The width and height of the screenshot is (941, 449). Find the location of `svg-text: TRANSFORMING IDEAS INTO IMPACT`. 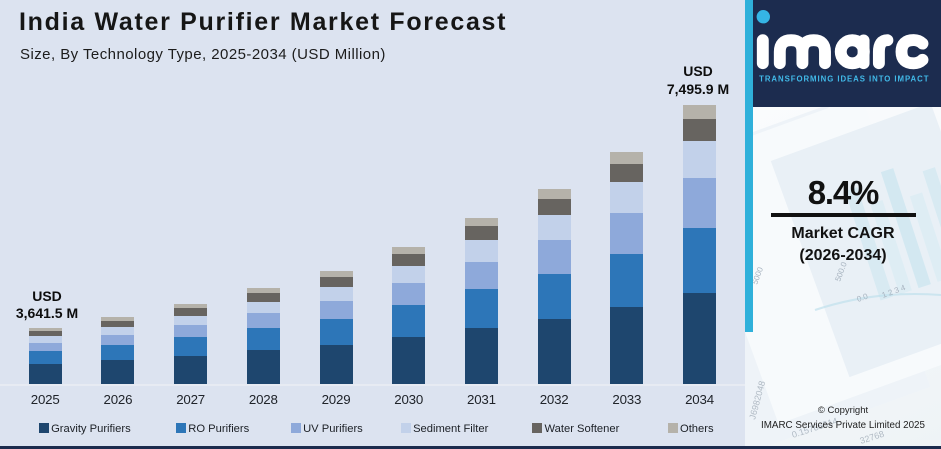

svg-text: TRANSFORMING IDEAS INTO IMPACT is located at coordinates (844, 78).